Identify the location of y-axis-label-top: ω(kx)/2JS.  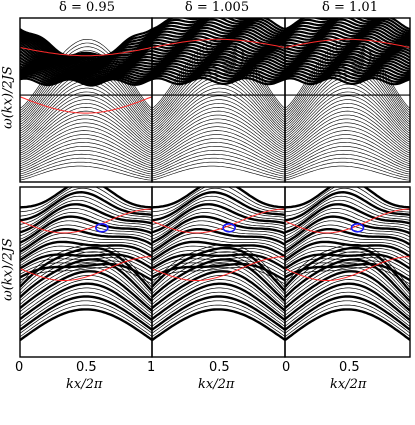
(8, 97).